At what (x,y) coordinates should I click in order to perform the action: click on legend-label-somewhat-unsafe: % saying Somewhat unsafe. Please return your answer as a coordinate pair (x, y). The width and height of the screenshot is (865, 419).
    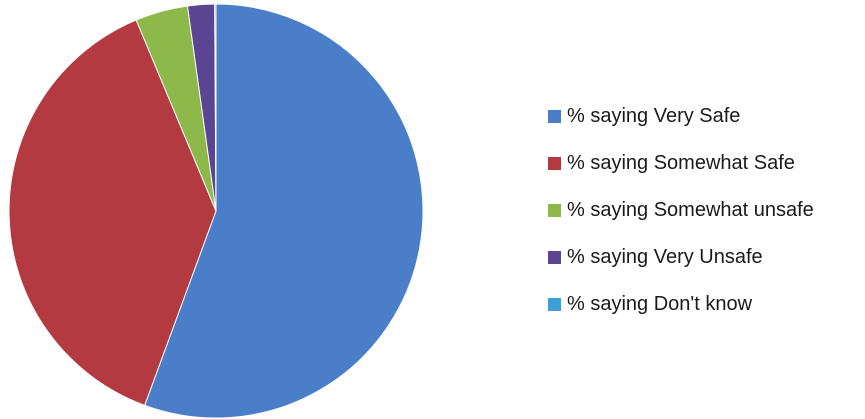
    Looking at the image, I should click on (690, 209).